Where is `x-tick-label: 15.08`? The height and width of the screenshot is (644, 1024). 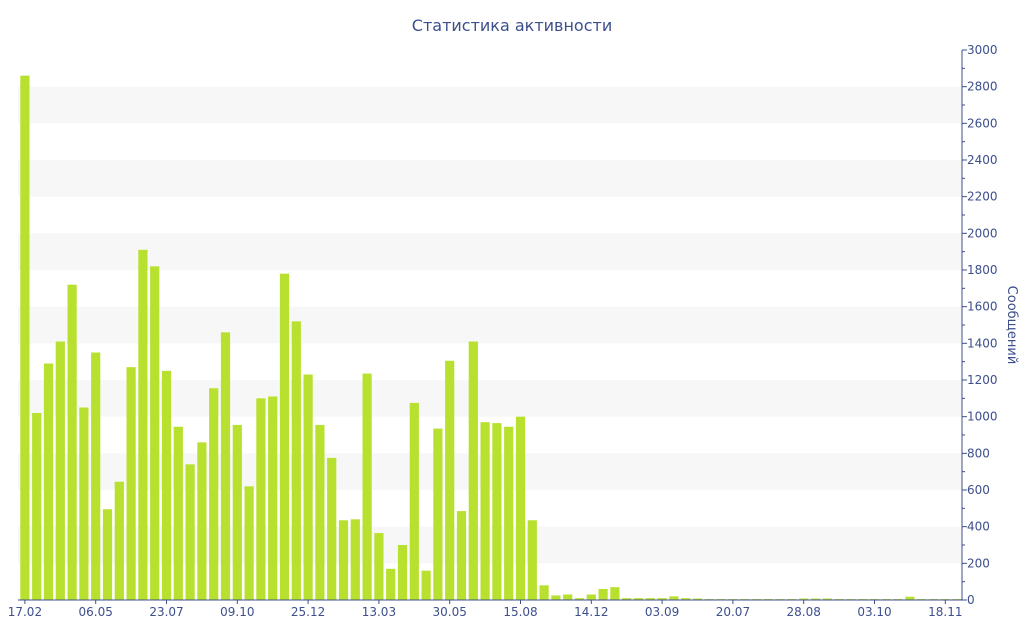
x-tick-label: 15.08 is located at coordinates (520, 612).